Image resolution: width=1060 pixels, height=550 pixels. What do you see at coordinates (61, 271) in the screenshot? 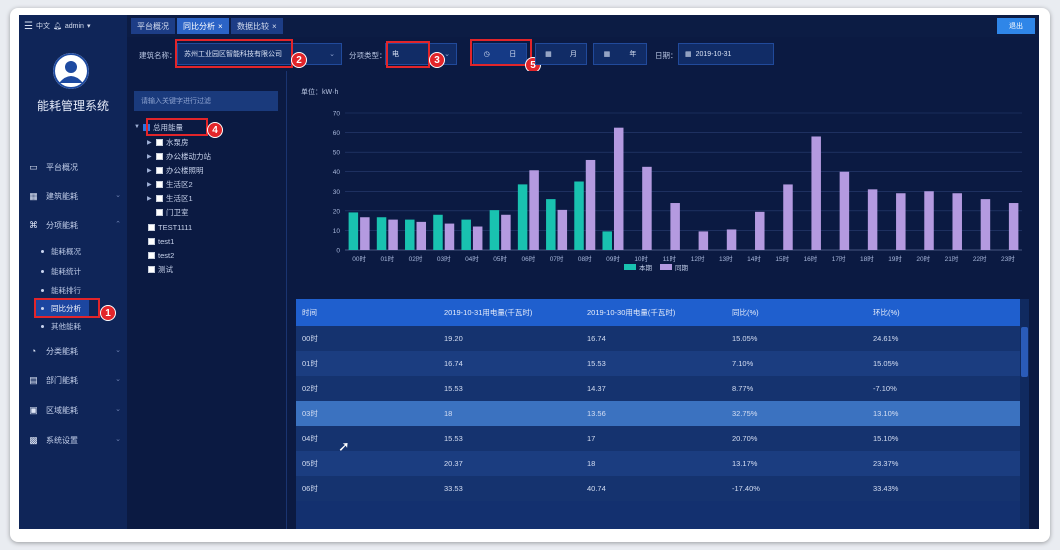
I see `subnav-statistics: 能耗统计` at bounding box center [61, 271].